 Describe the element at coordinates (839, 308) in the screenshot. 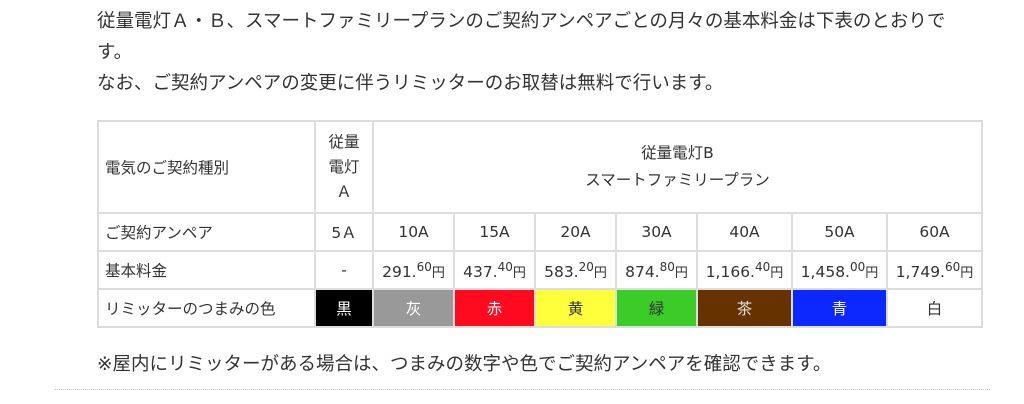

I see `knob-color-cell: 青` at that location.